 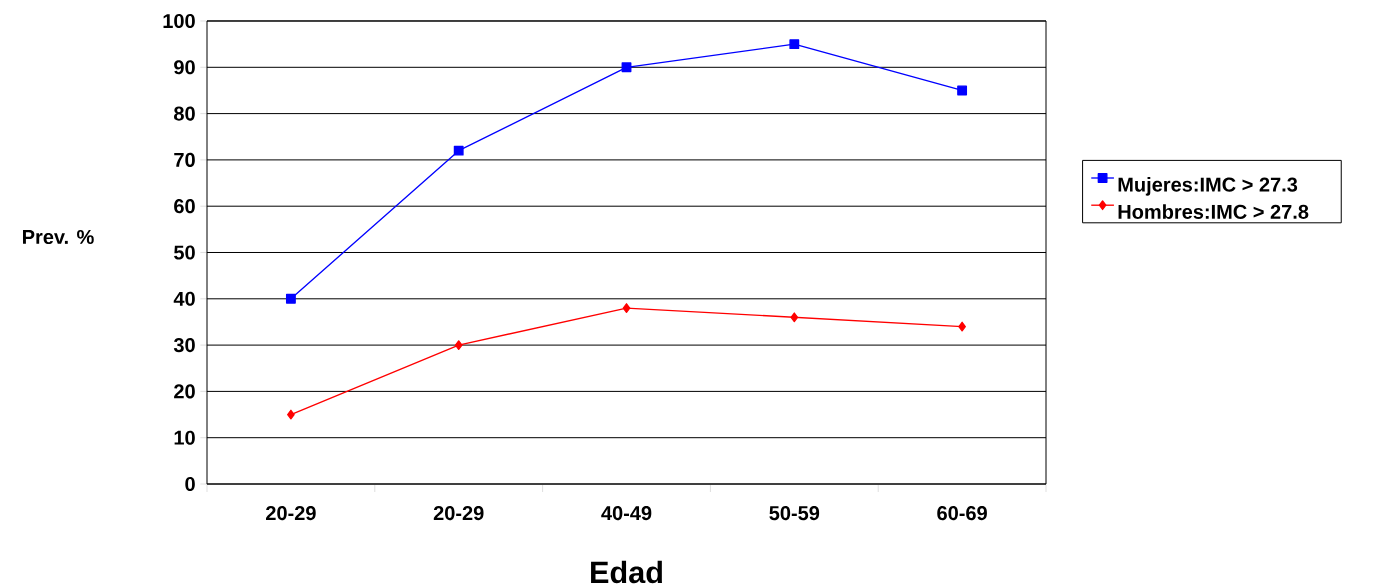 What do you see at coordinates (962, 513) in the screenshot?
I see `x-tick-label: 60-69` at bounding box center [962, 513].